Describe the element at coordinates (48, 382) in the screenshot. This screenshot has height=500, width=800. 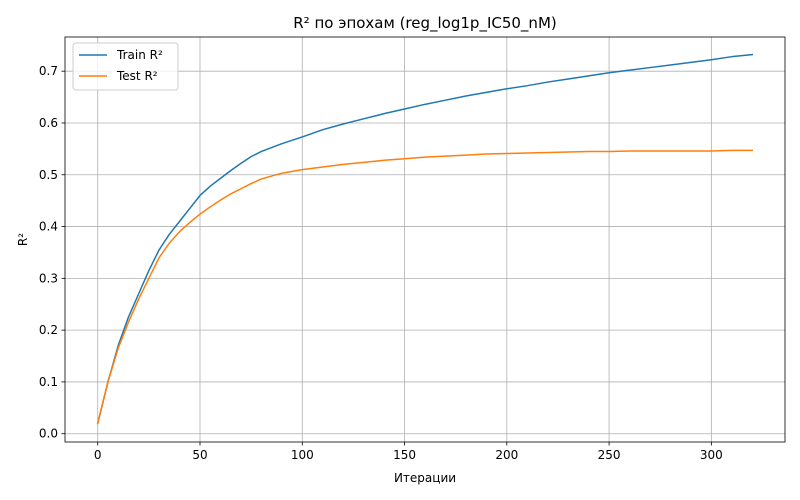
I see `y-tick-label: 0.1` at that location.